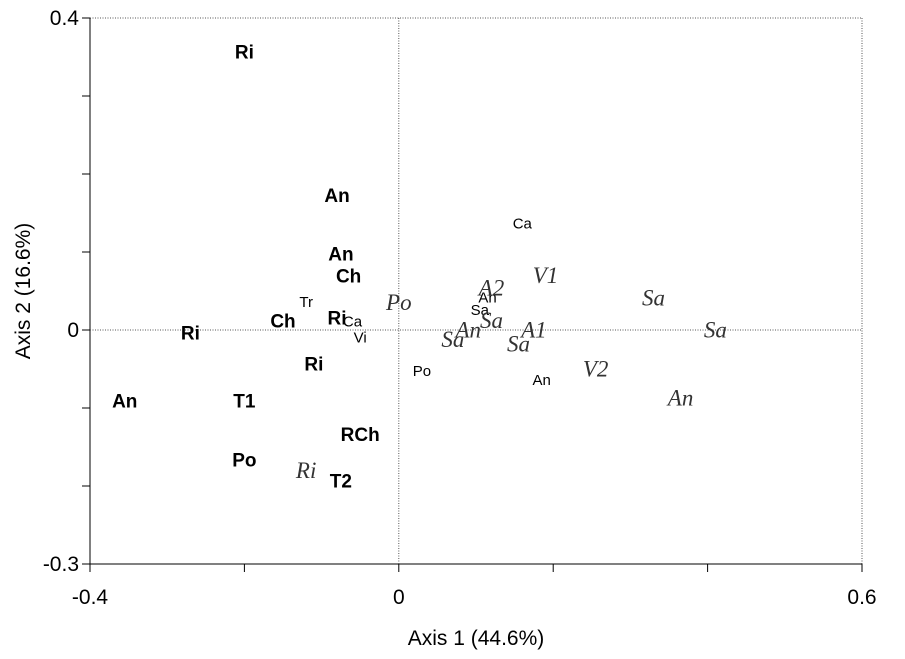  I want to click on y-axis-label: Axis 2 (16.6%), so click(23, 291).